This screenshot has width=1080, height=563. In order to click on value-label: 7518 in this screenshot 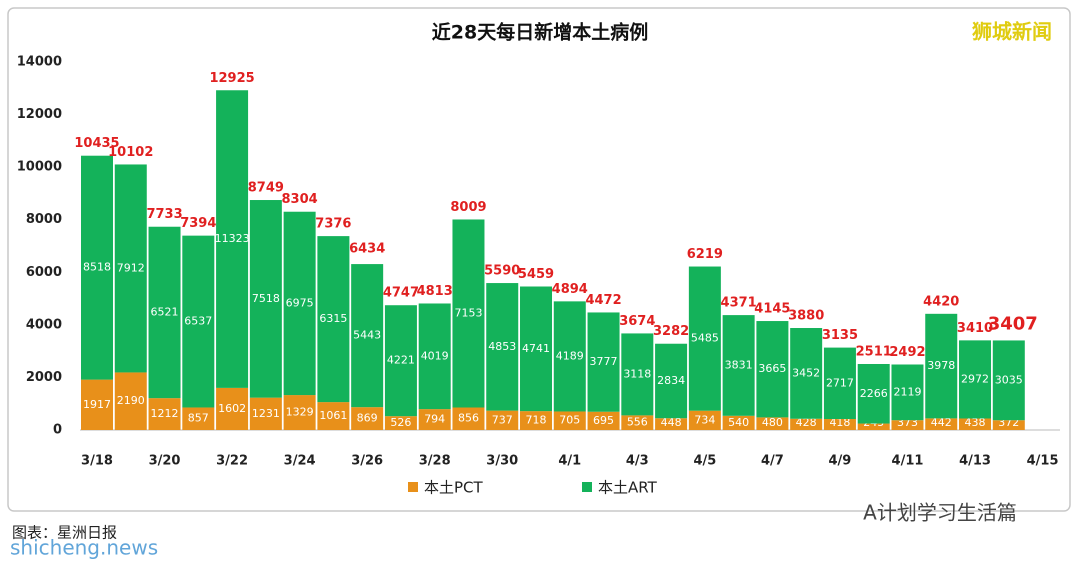, I will do `click(266, 298)`.